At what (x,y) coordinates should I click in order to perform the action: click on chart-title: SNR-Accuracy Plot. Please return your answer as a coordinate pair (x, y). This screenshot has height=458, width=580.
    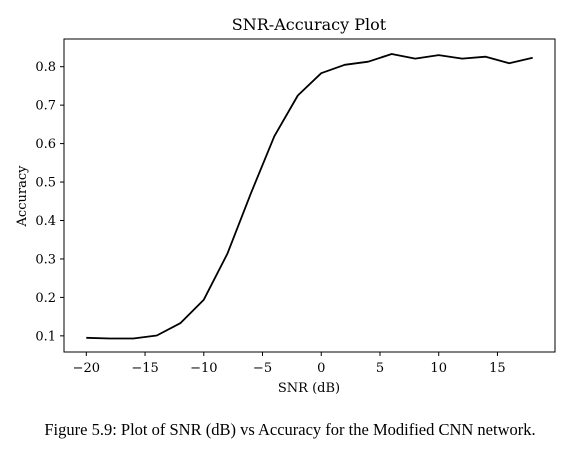
    Looking at the image, I should click on (309, 24).